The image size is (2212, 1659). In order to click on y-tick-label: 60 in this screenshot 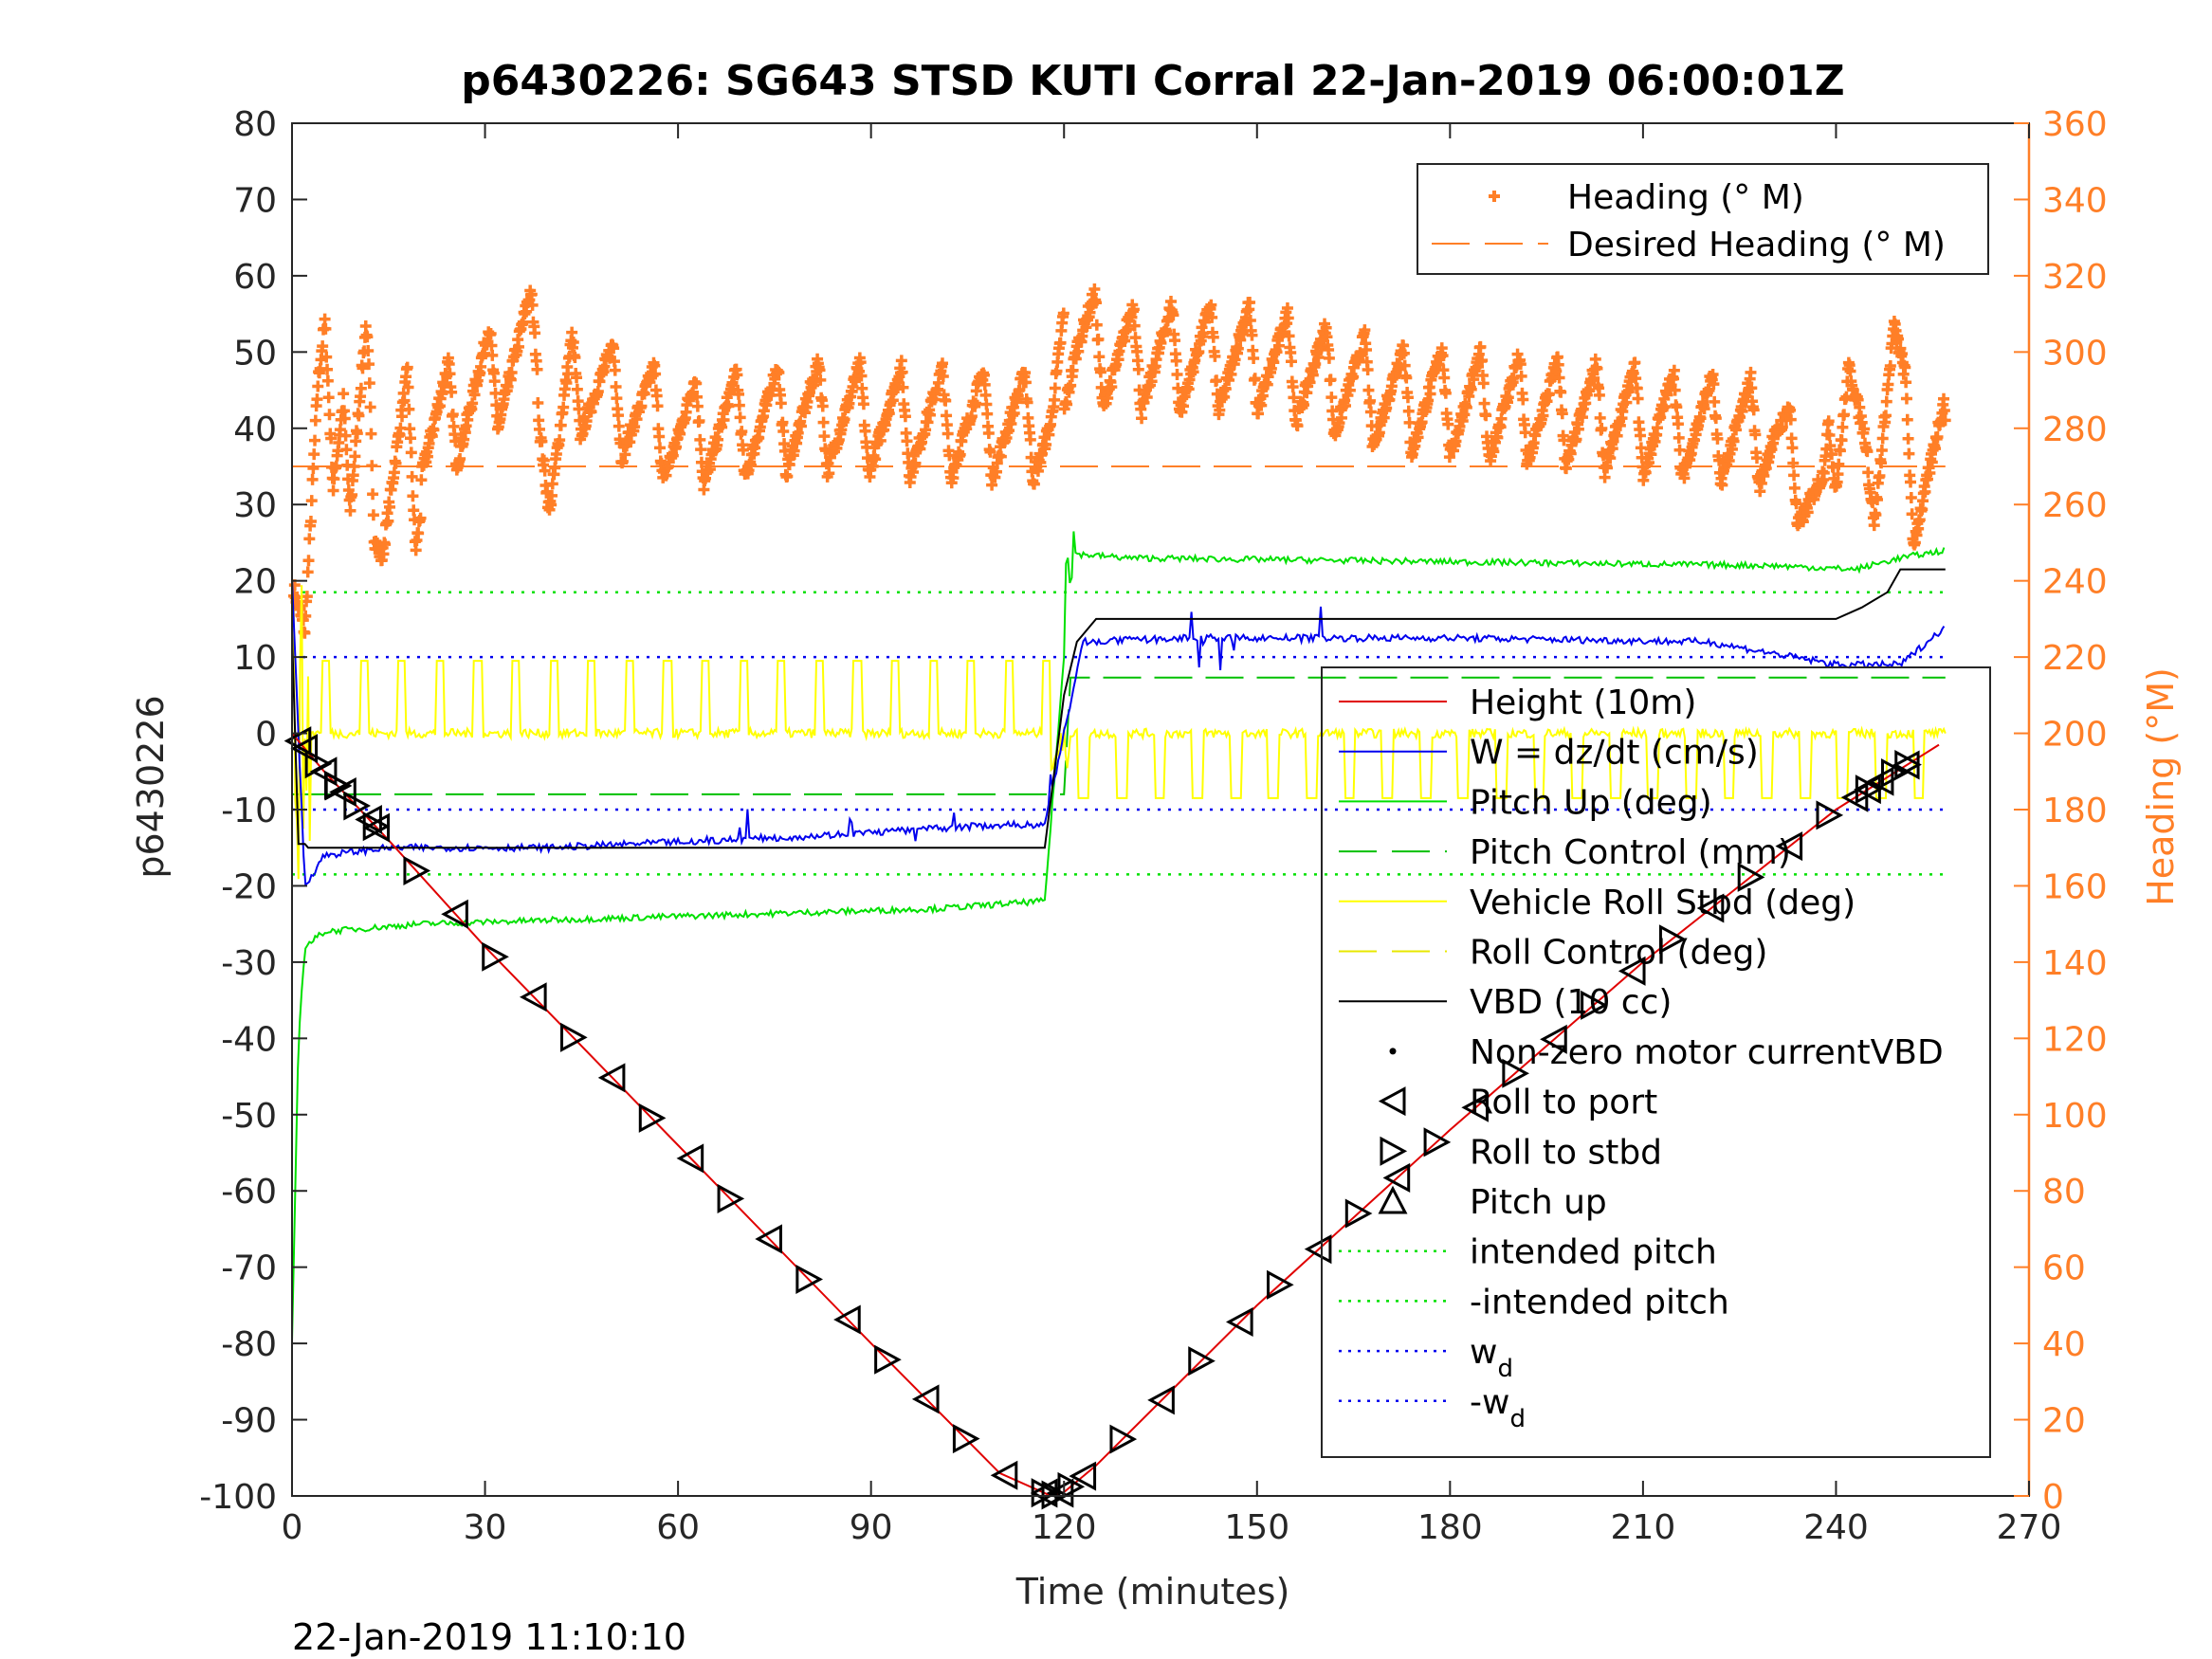, I will do `click(255, 277)`.